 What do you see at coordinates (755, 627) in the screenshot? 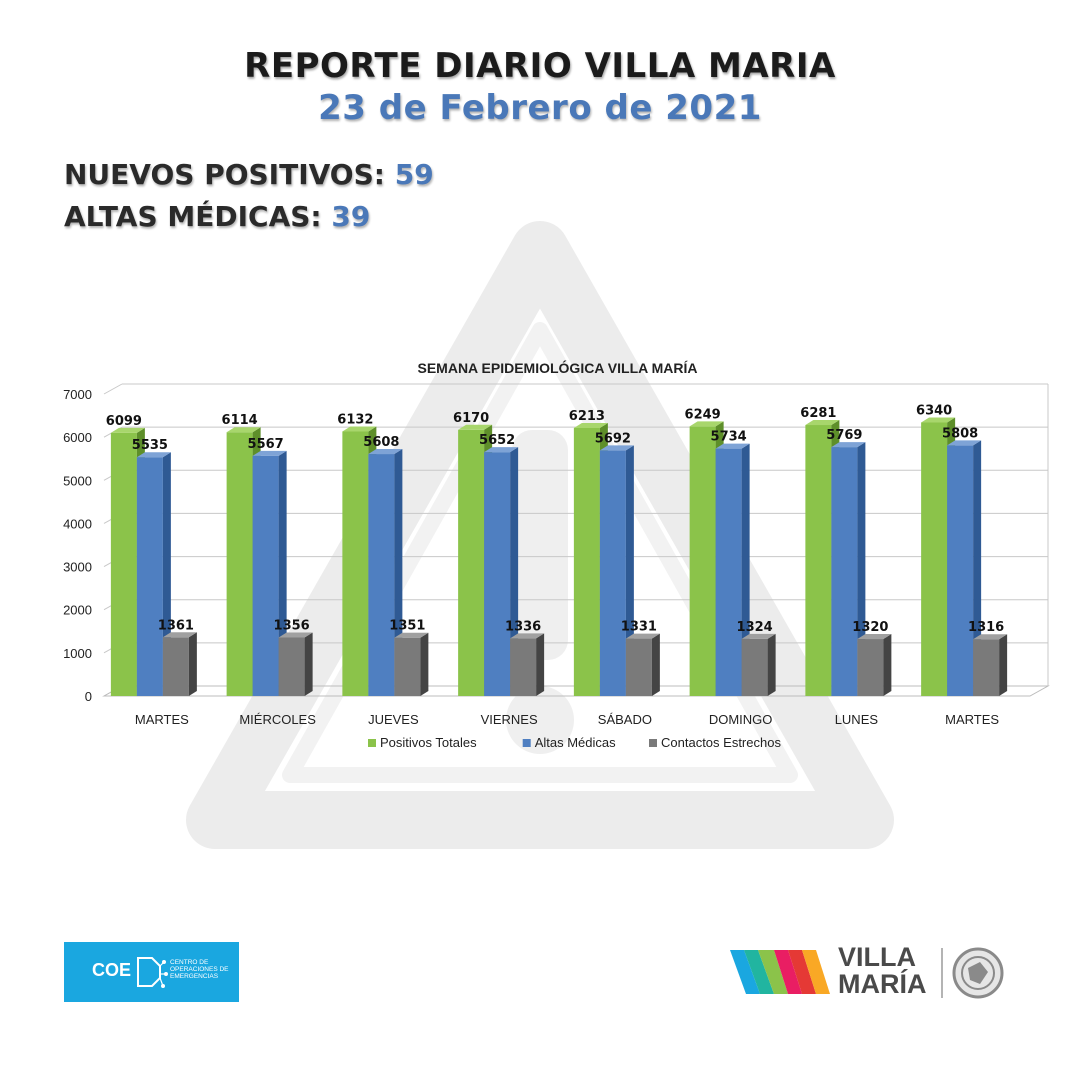
I see `data-label: 1324` at bounding box center [755, 627].